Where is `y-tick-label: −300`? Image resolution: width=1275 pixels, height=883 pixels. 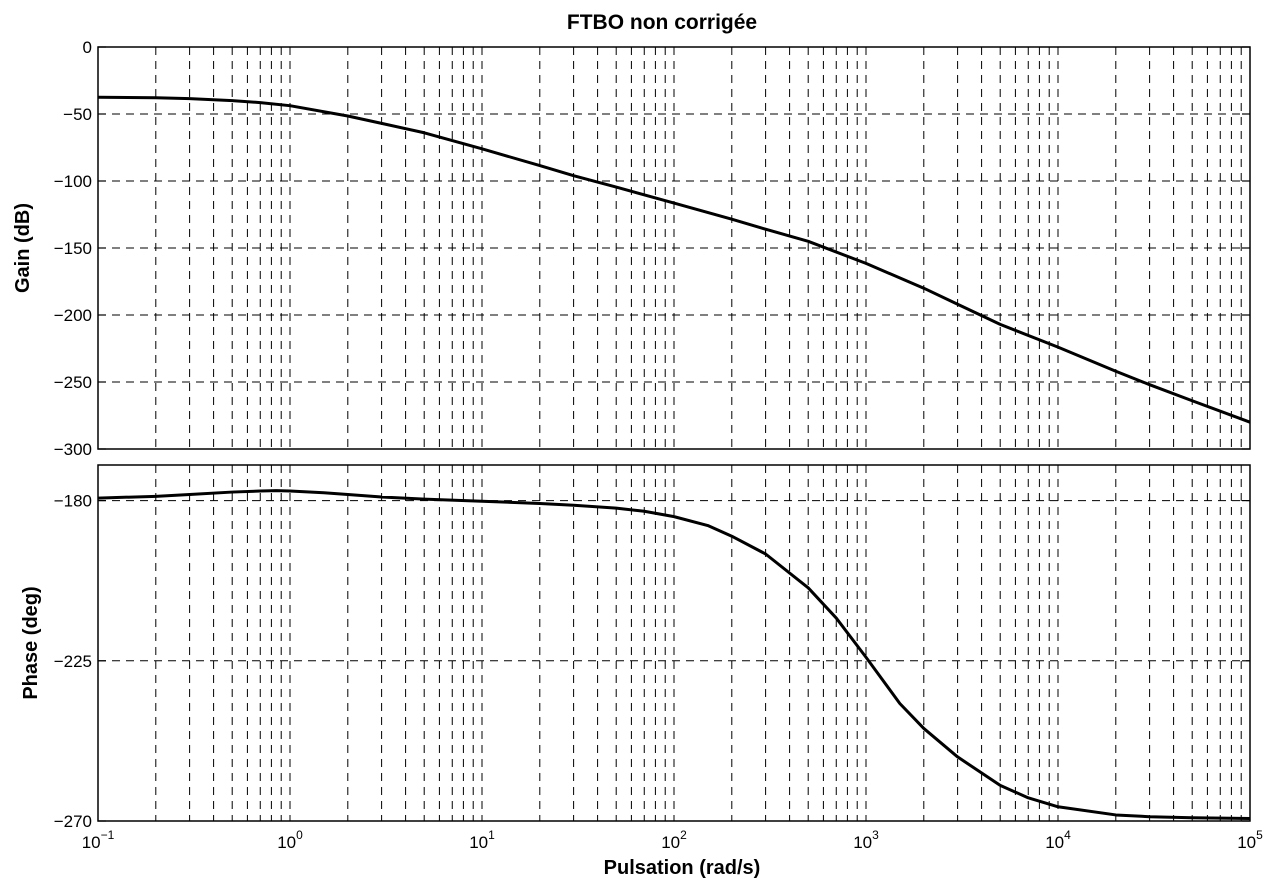
y-tick-label: −300 is located at coordinates (73, 449).